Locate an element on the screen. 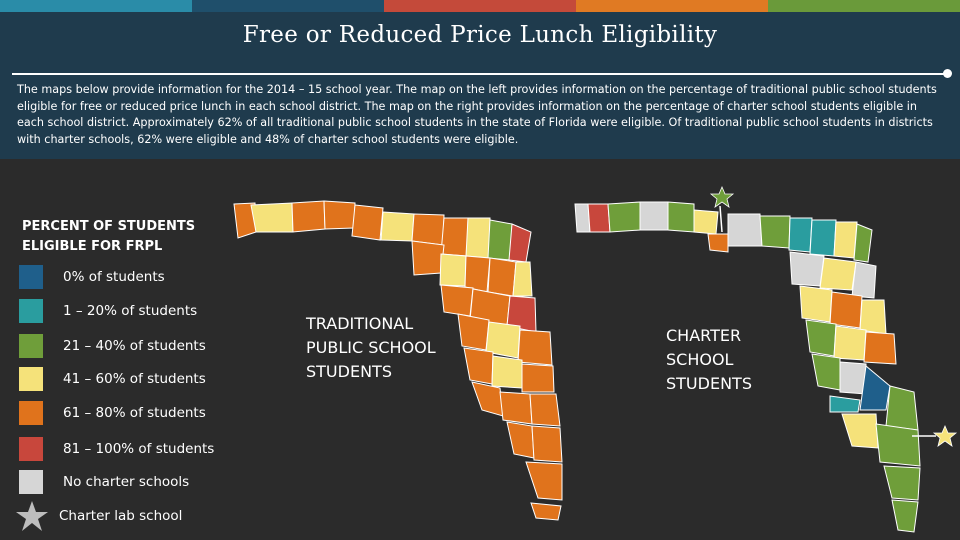 The image size is (960, 540). legend-label: 1 – 20% of students is located at coordinates (130, 311).